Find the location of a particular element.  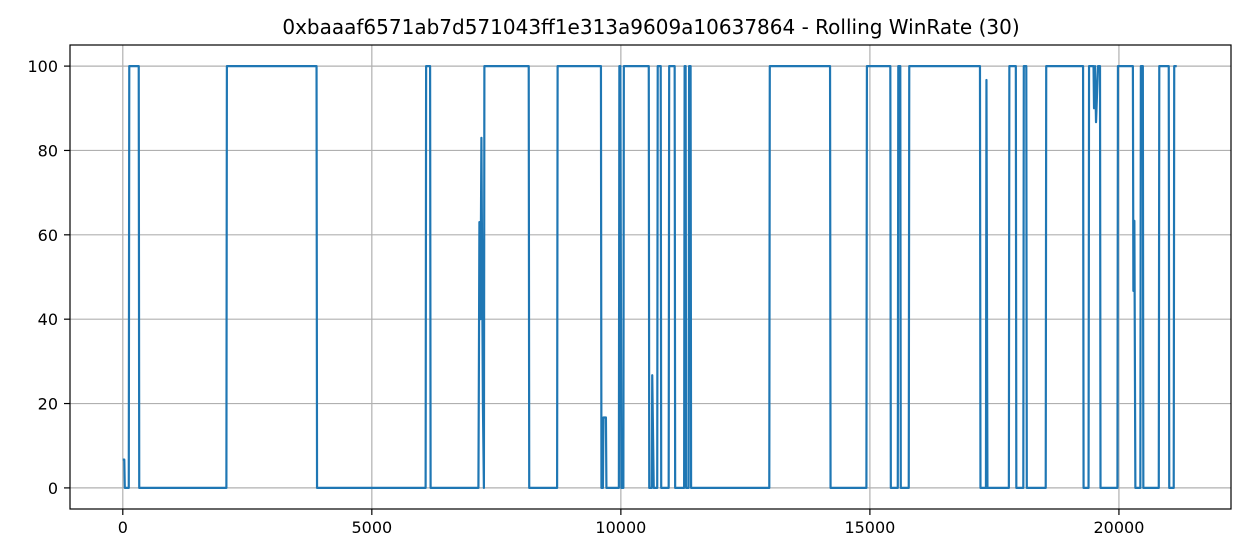

y-tick-label: 100 is located at coordinates (42, 66).